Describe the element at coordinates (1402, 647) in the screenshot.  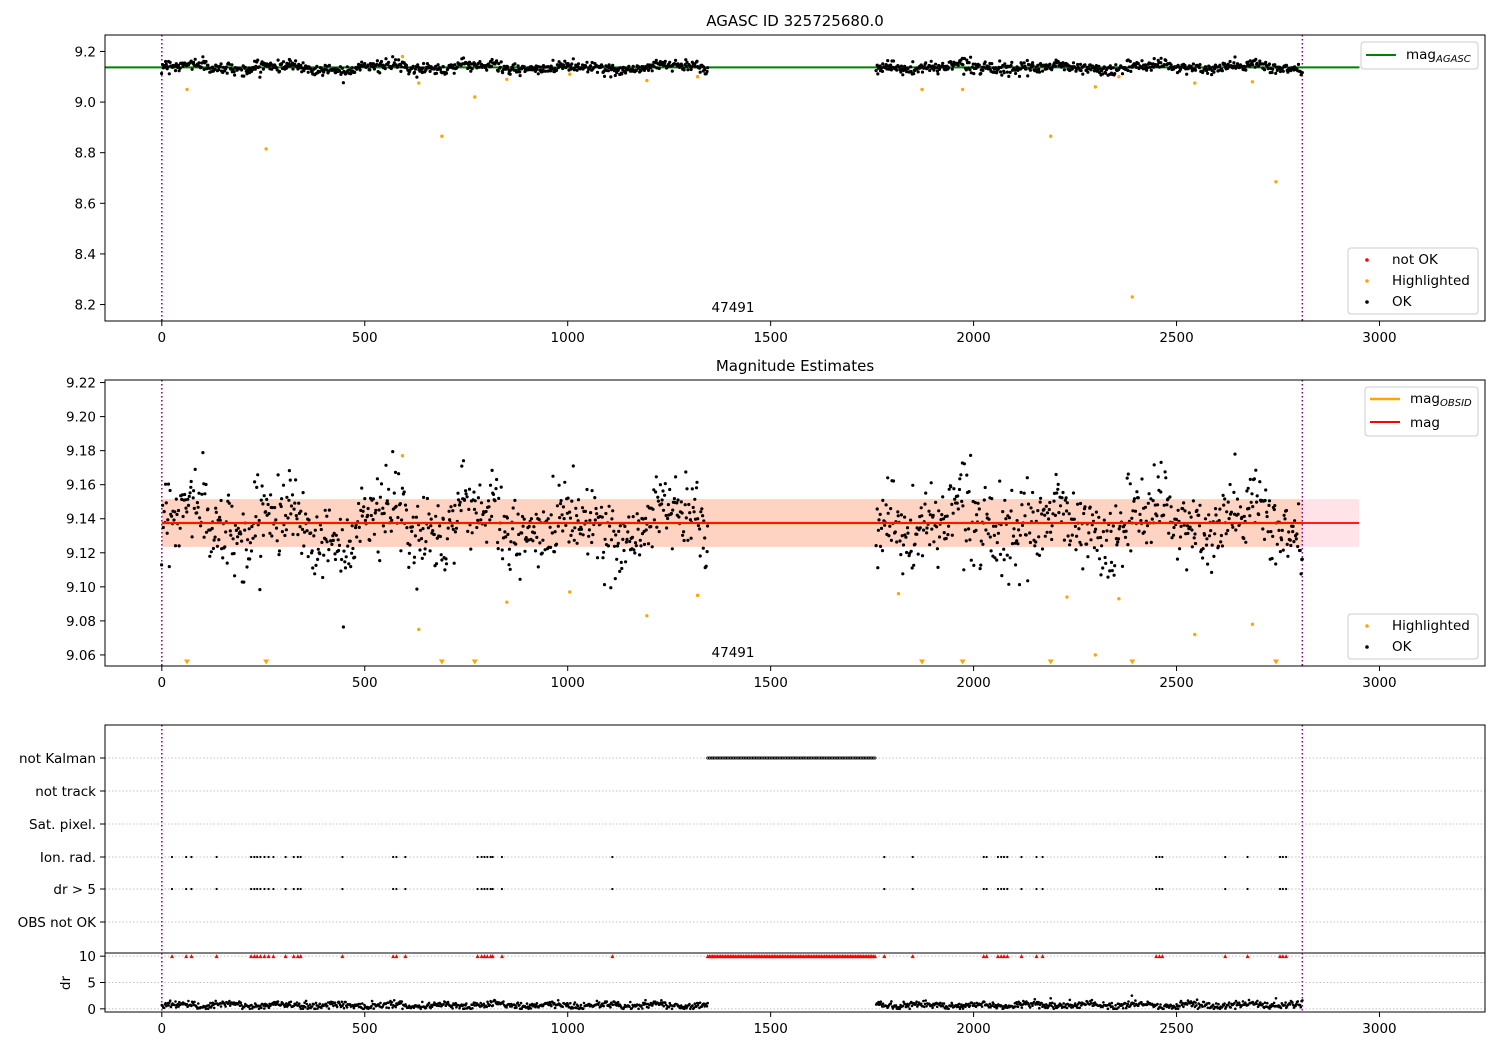
I see `legend-label-ok-2: OK` at that location.